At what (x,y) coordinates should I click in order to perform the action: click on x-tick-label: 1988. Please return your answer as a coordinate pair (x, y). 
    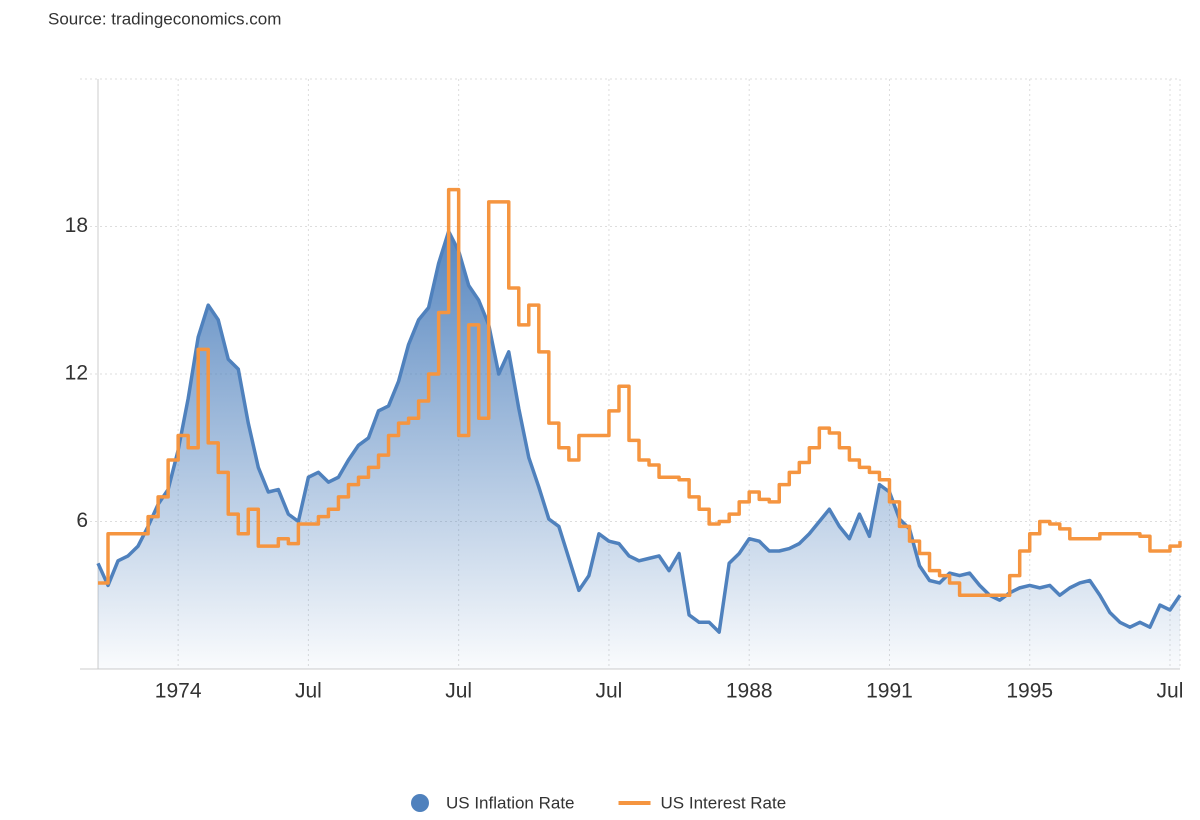
    Looking at the image, I should click on (749, 691).